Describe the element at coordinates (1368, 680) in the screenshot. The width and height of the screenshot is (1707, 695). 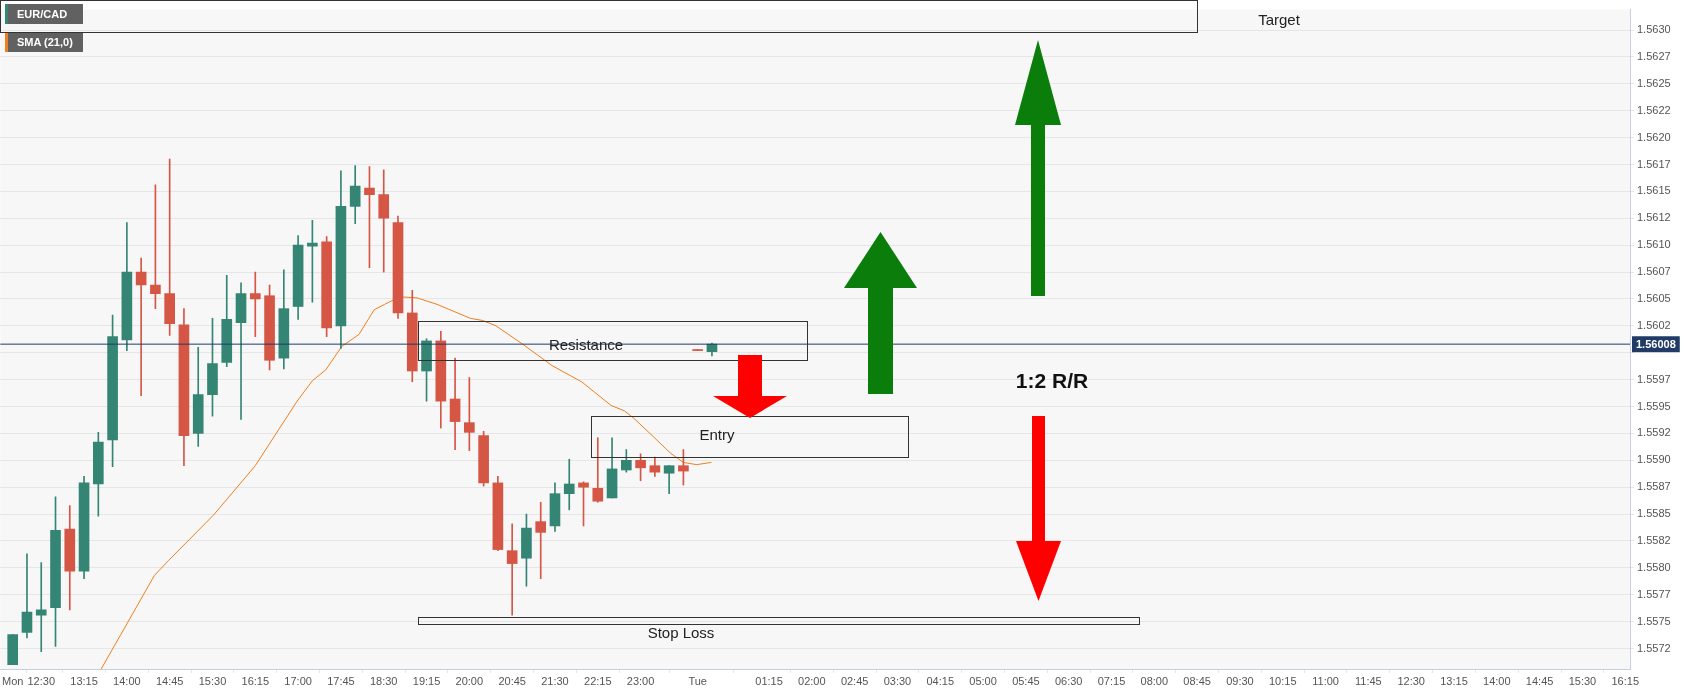
I see `x-tick-label: 11:45` at that location.